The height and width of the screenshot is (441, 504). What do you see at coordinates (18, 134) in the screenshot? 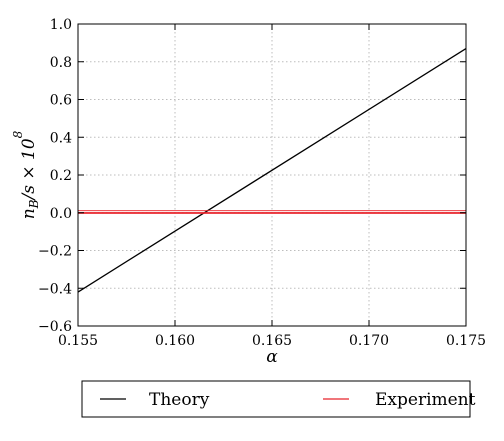
I see `y-axis-label-part: 8` at bounding box center [18, 134].